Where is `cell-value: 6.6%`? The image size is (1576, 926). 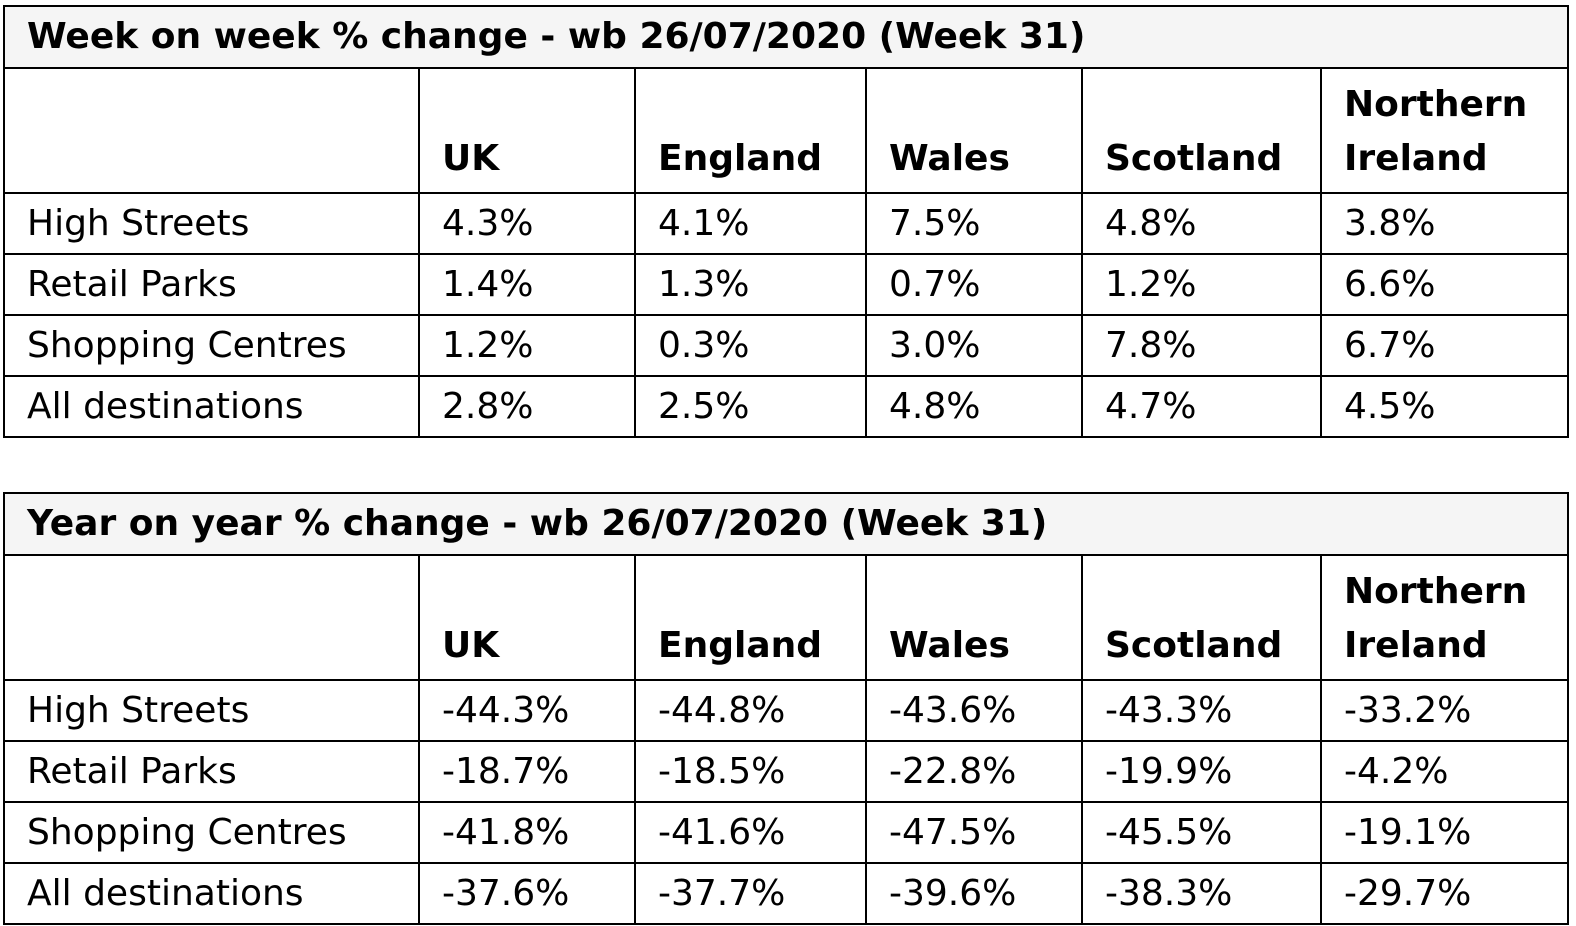 cell-value: 6.6% is located at coordinates (1444, 284).